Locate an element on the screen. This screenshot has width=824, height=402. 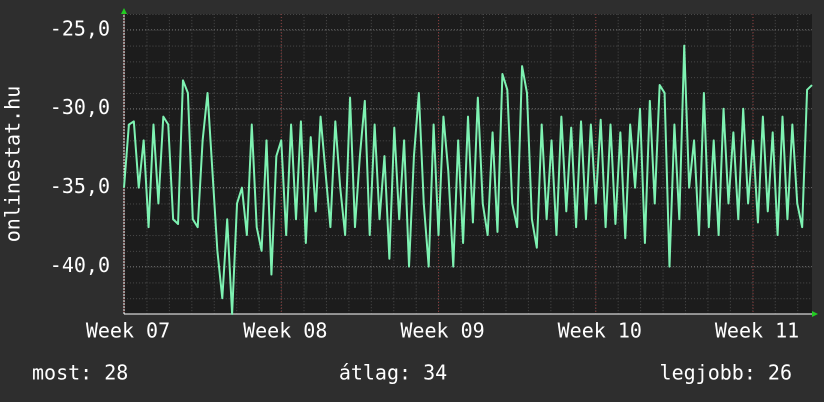
x-arrow is located at coordinates (815, 314).